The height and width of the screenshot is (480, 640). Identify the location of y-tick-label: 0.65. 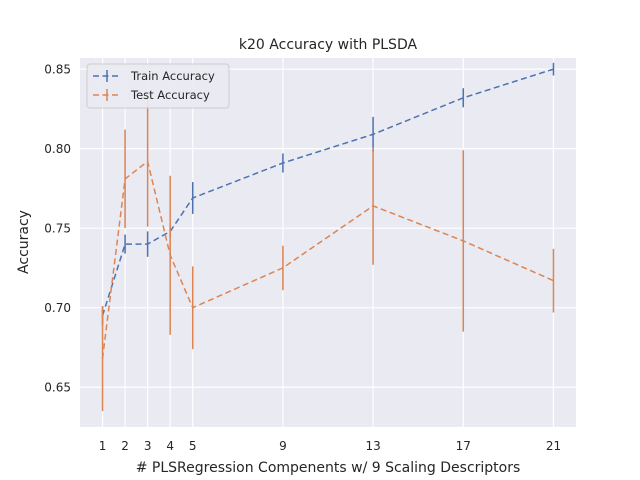
(57, 388).